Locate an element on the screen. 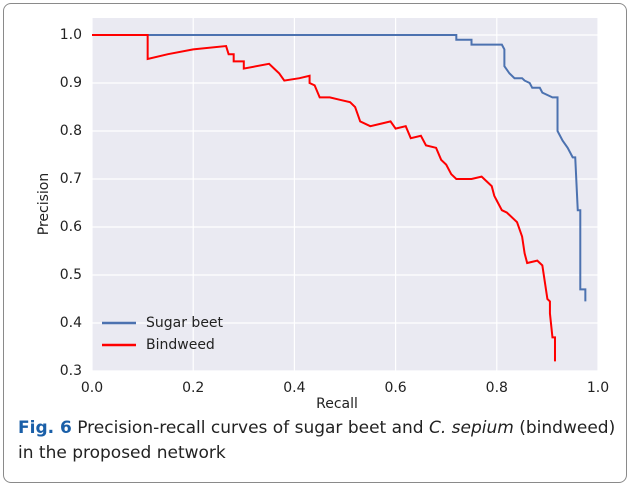  y-tick-label: 0.7 is located at coordinates (71, 179).